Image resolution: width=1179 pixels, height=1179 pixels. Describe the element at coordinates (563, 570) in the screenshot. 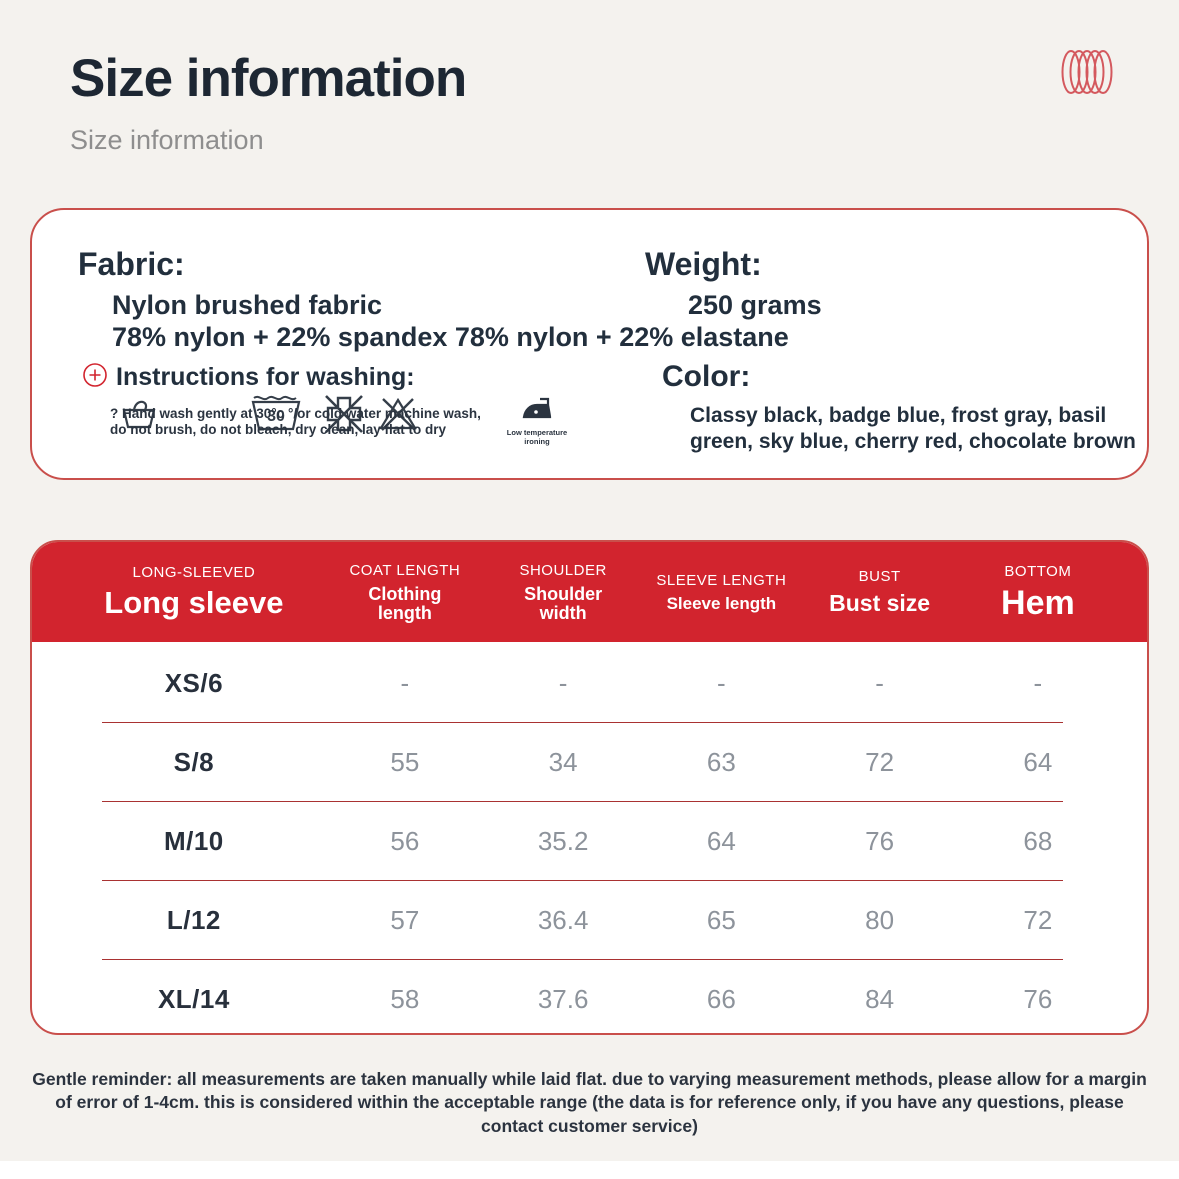

I see `column-header-top-label: SHOULDER` at that location.